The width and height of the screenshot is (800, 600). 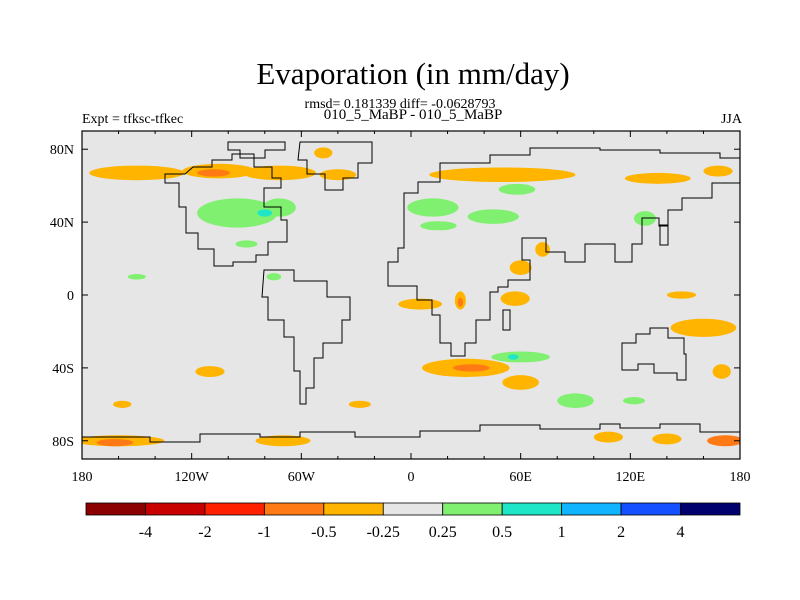 I want to click on colorbar-label: -0.5, so click(x=323, y=532).